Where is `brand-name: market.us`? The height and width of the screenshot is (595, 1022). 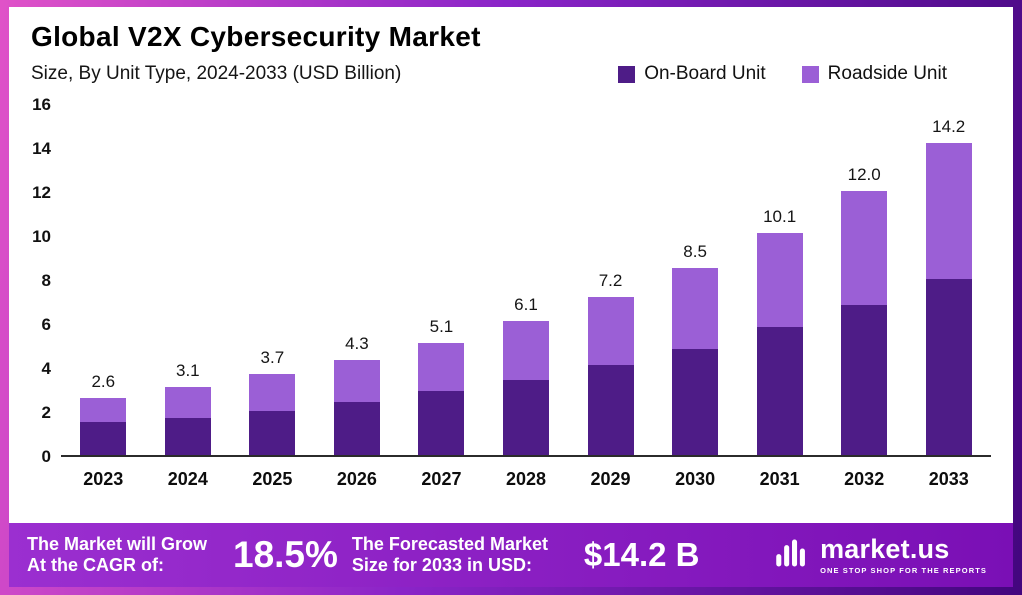
brand-name: market.us is located at coordinates (885, 548).